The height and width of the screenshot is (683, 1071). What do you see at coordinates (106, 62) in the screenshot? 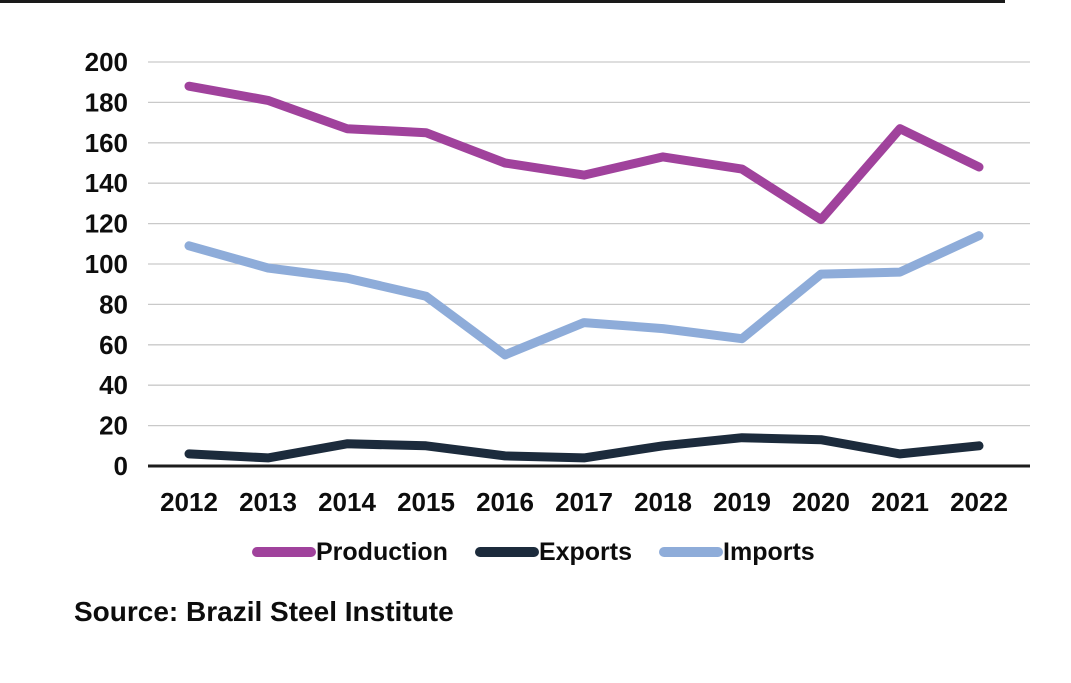
I see `y-axis-tick-label: 200` at bounding box center [106, 62].